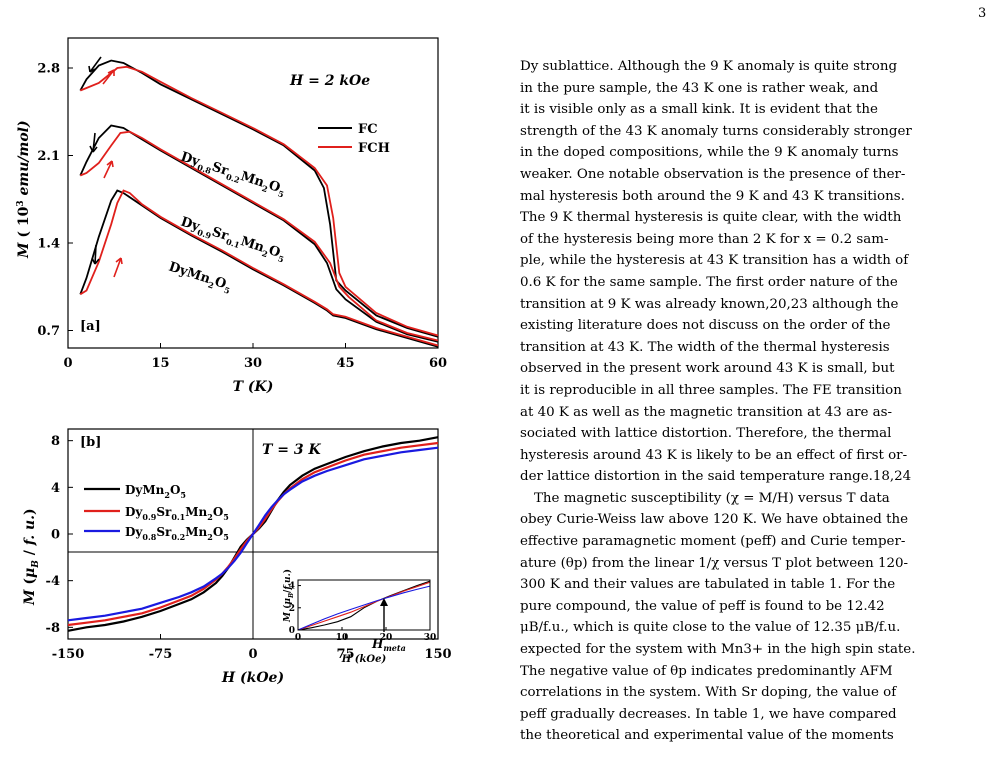  I want to click on legend-x01-label: Dy0.9Sr0.1Mn2O5, so click(177, 513).